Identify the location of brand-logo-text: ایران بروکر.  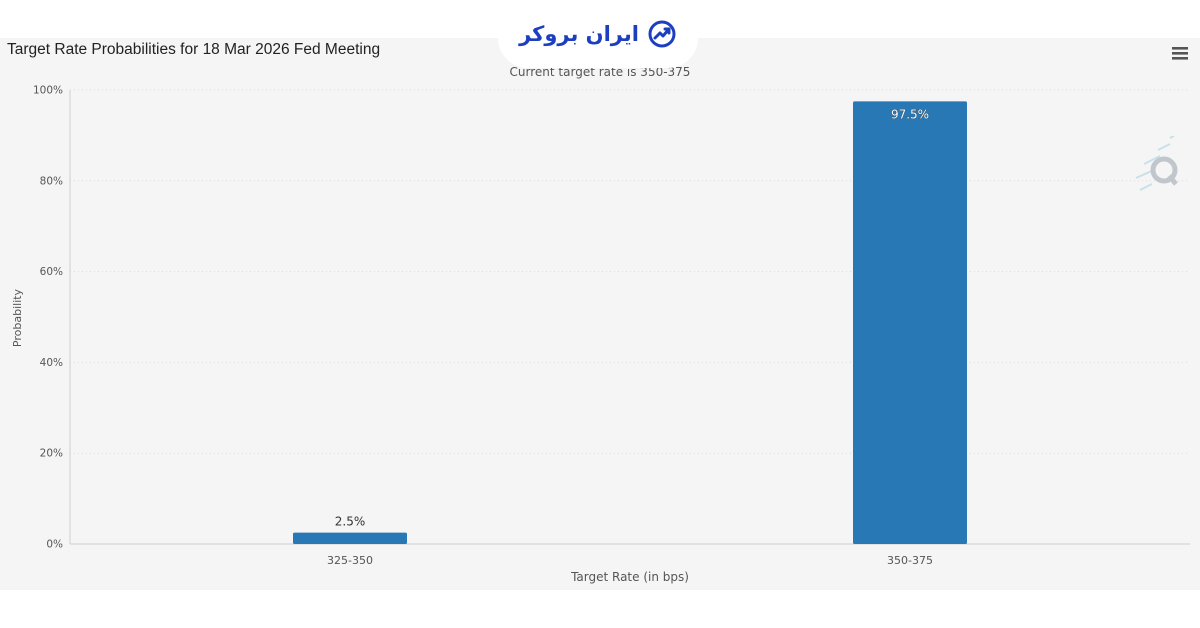
(579, 34).